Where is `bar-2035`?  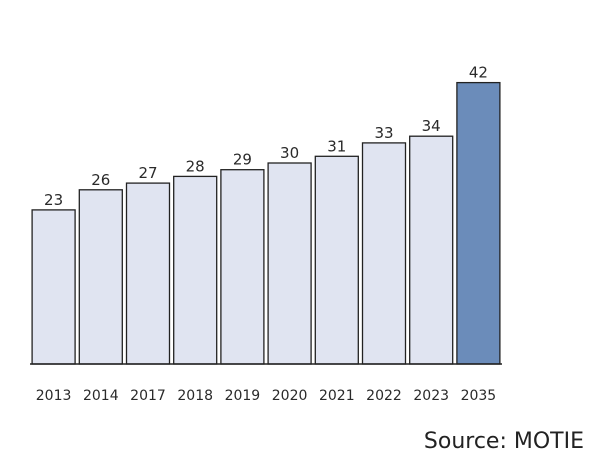
bar-2035 is located at coordinates (478, 223).